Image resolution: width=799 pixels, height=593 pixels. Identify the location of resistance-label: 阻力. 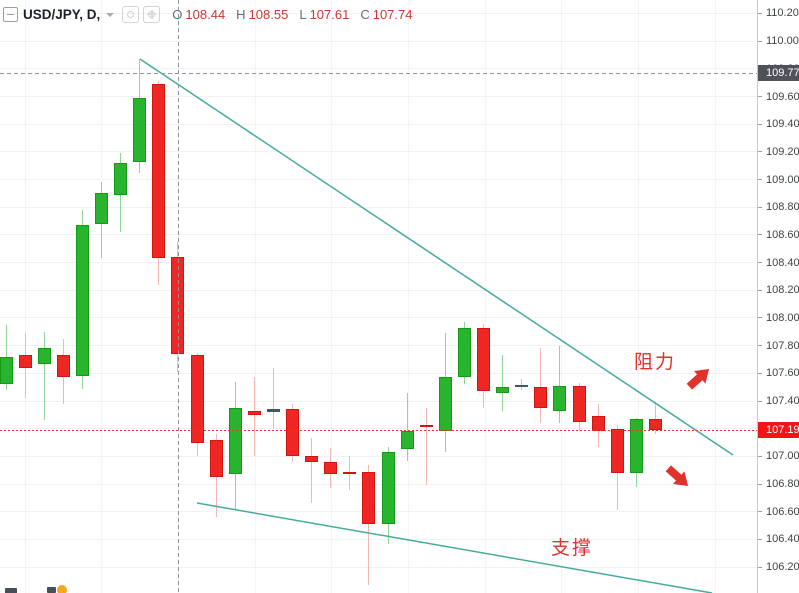
(655, 362).